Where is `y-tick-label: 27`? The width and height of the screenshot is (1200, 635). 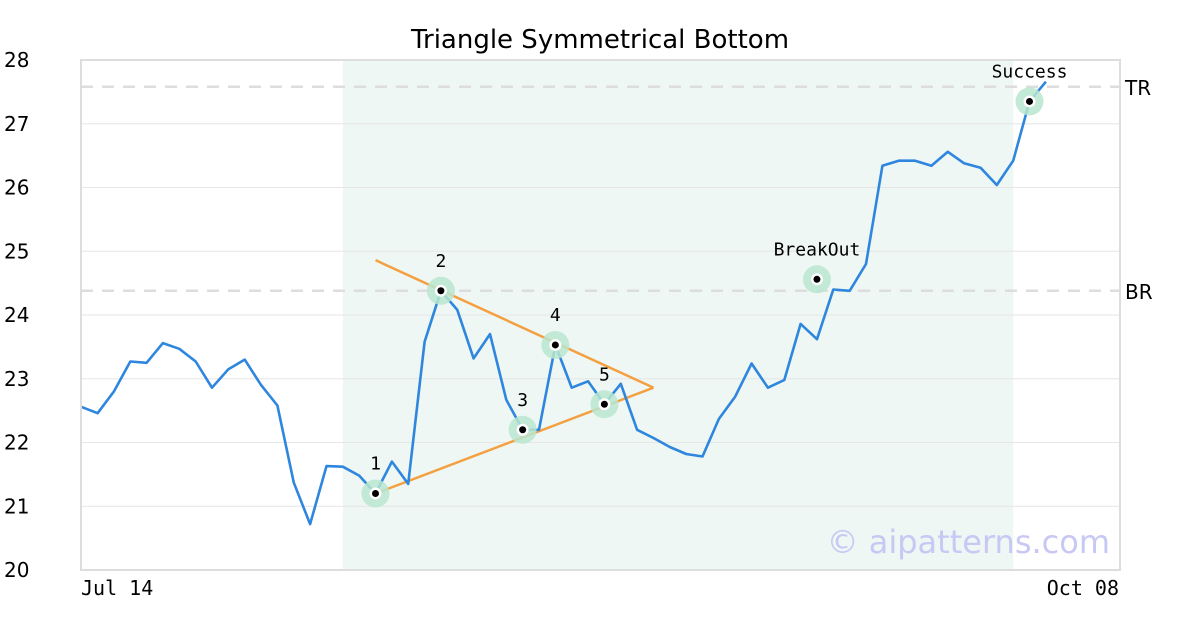 y-tick-label: 27 is located at coordinates (16, 124).